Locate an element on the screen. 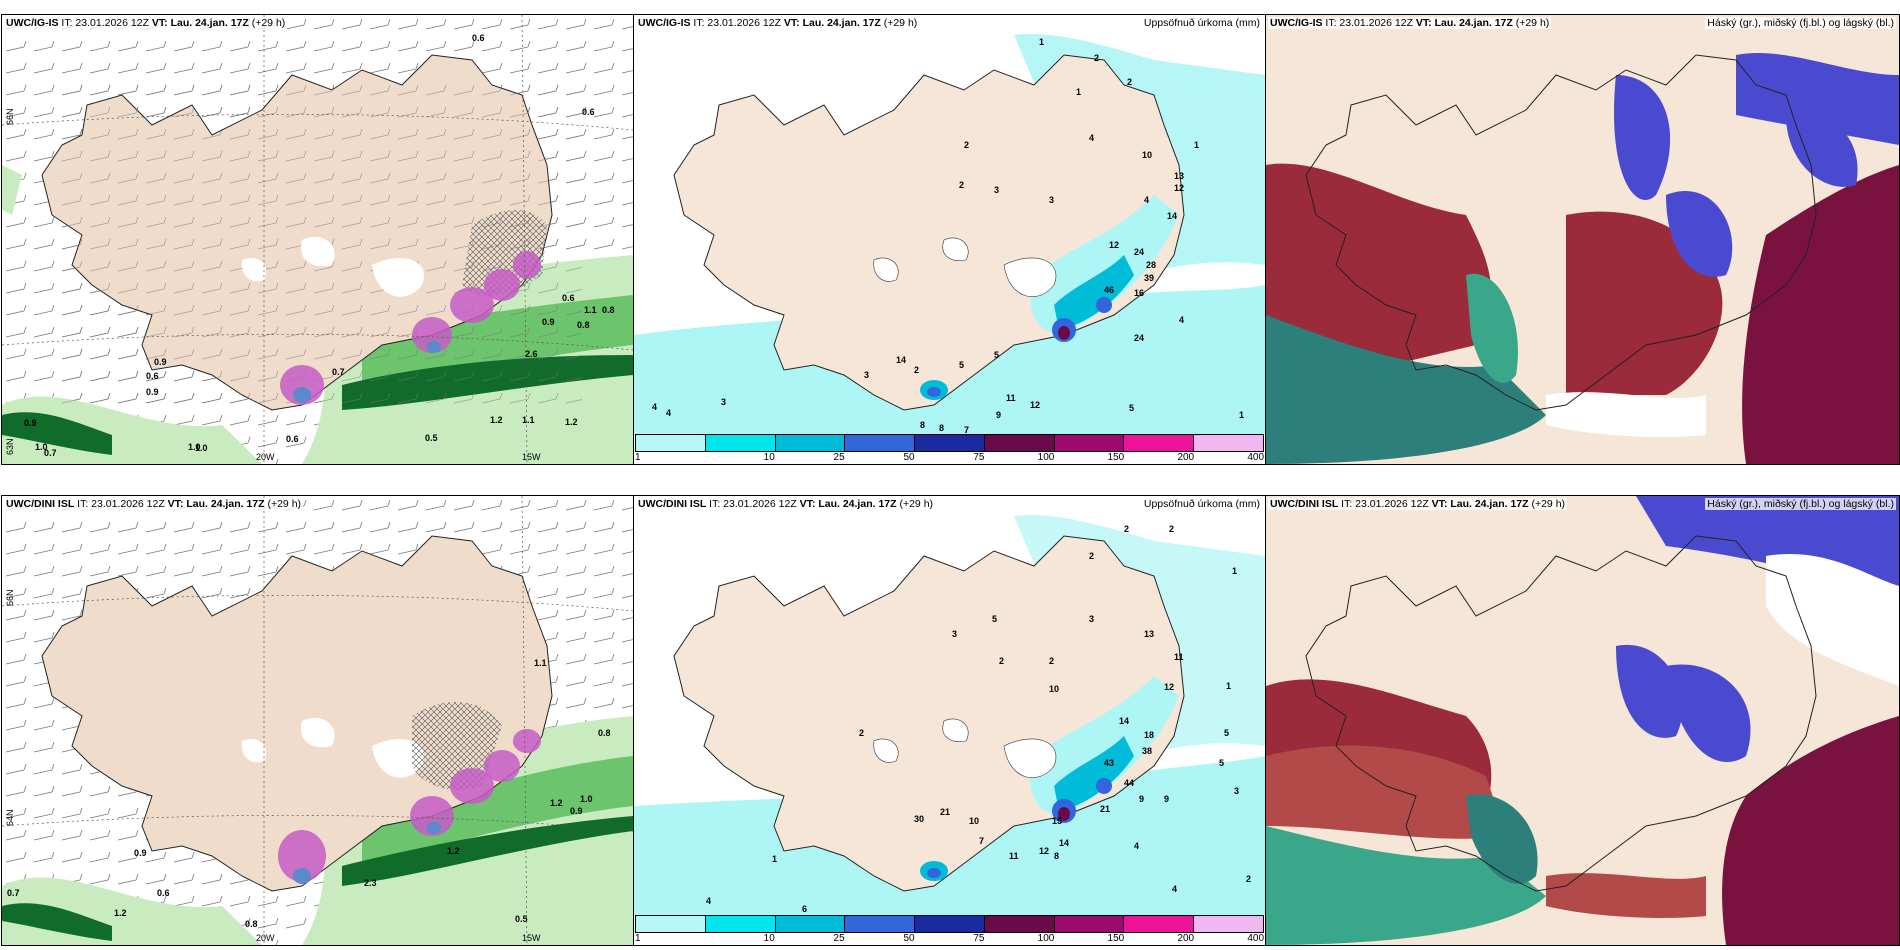  wind-value: 2.3 is located at coordinates (370, 883).